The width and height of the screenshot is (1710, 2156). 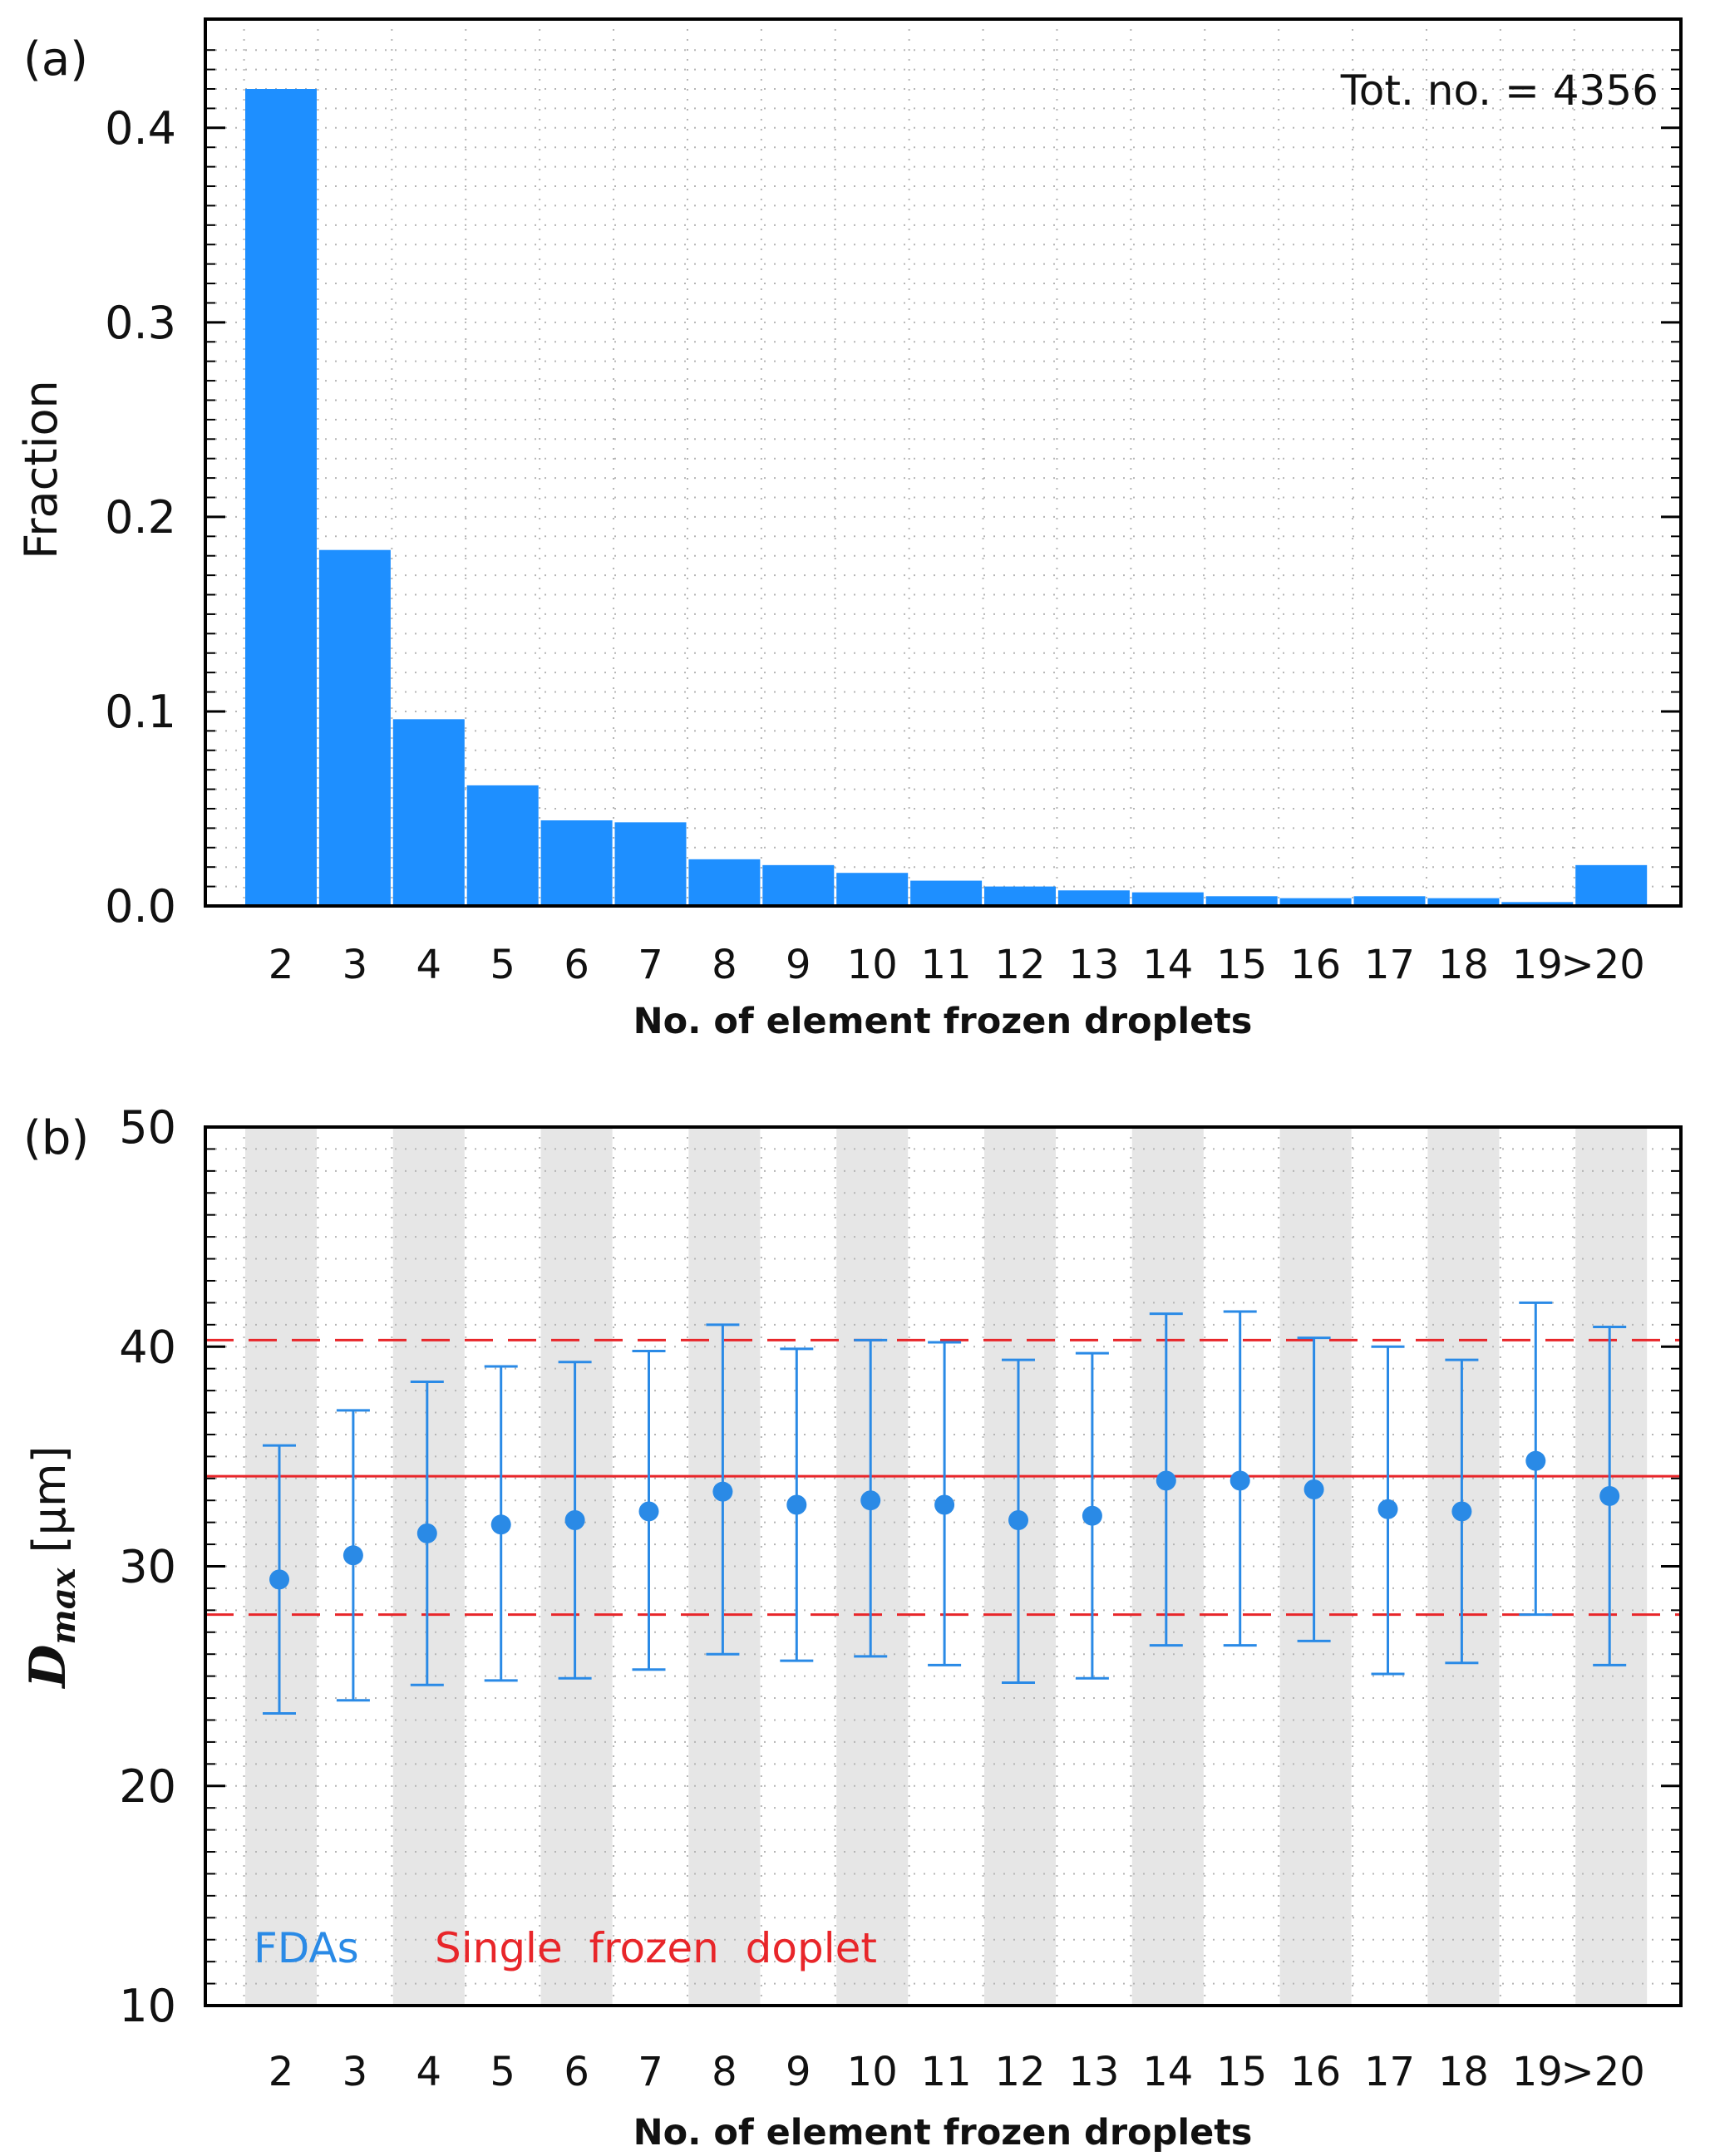 What do you see at coordinates (147, 1786) in the screenshot?
I see `y-tick-label: 20` at bounding box center [147, 1786].